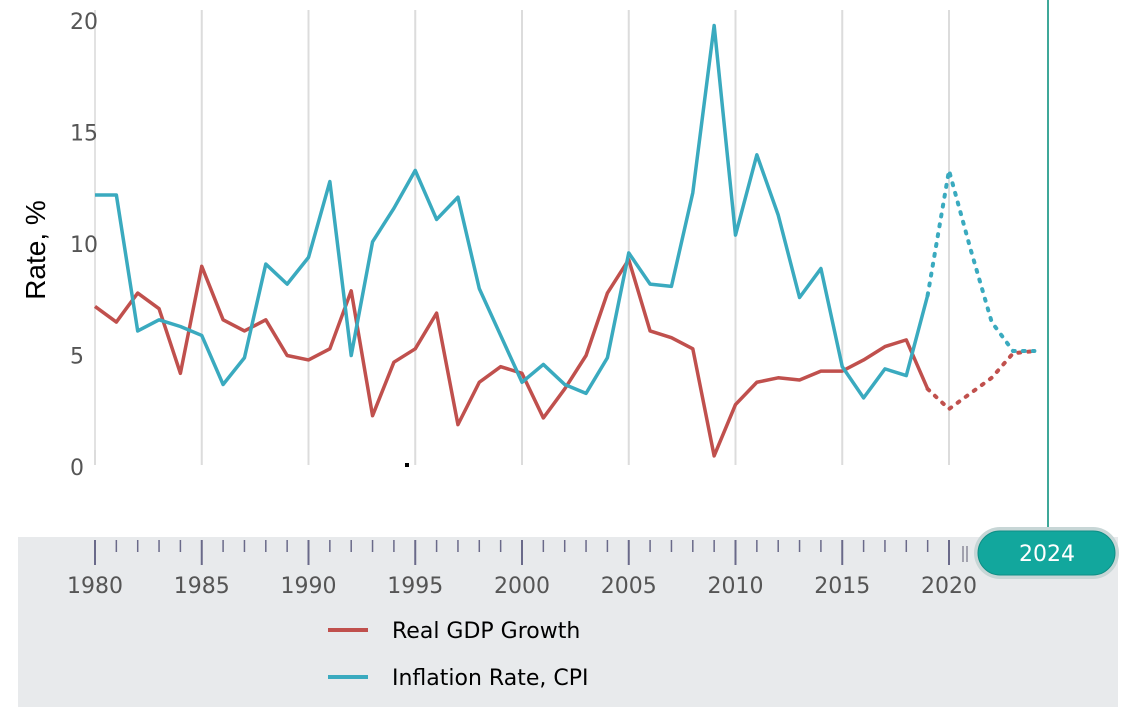  What do you see at coordinates (736, 586) in the screenshot?
I see `x-tick-label: 2010` at bounding box center [736, 586].